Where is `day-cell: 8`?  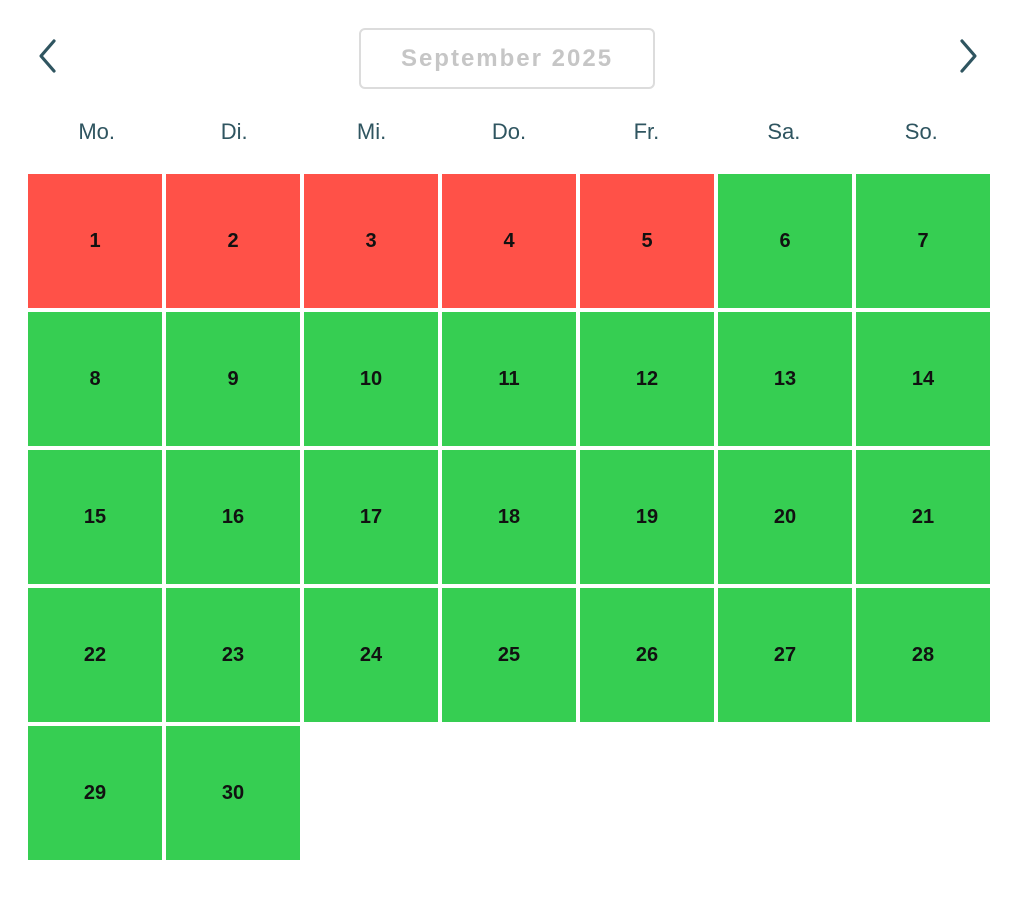 day-cell: 8 is located at coordinates (95, 379).